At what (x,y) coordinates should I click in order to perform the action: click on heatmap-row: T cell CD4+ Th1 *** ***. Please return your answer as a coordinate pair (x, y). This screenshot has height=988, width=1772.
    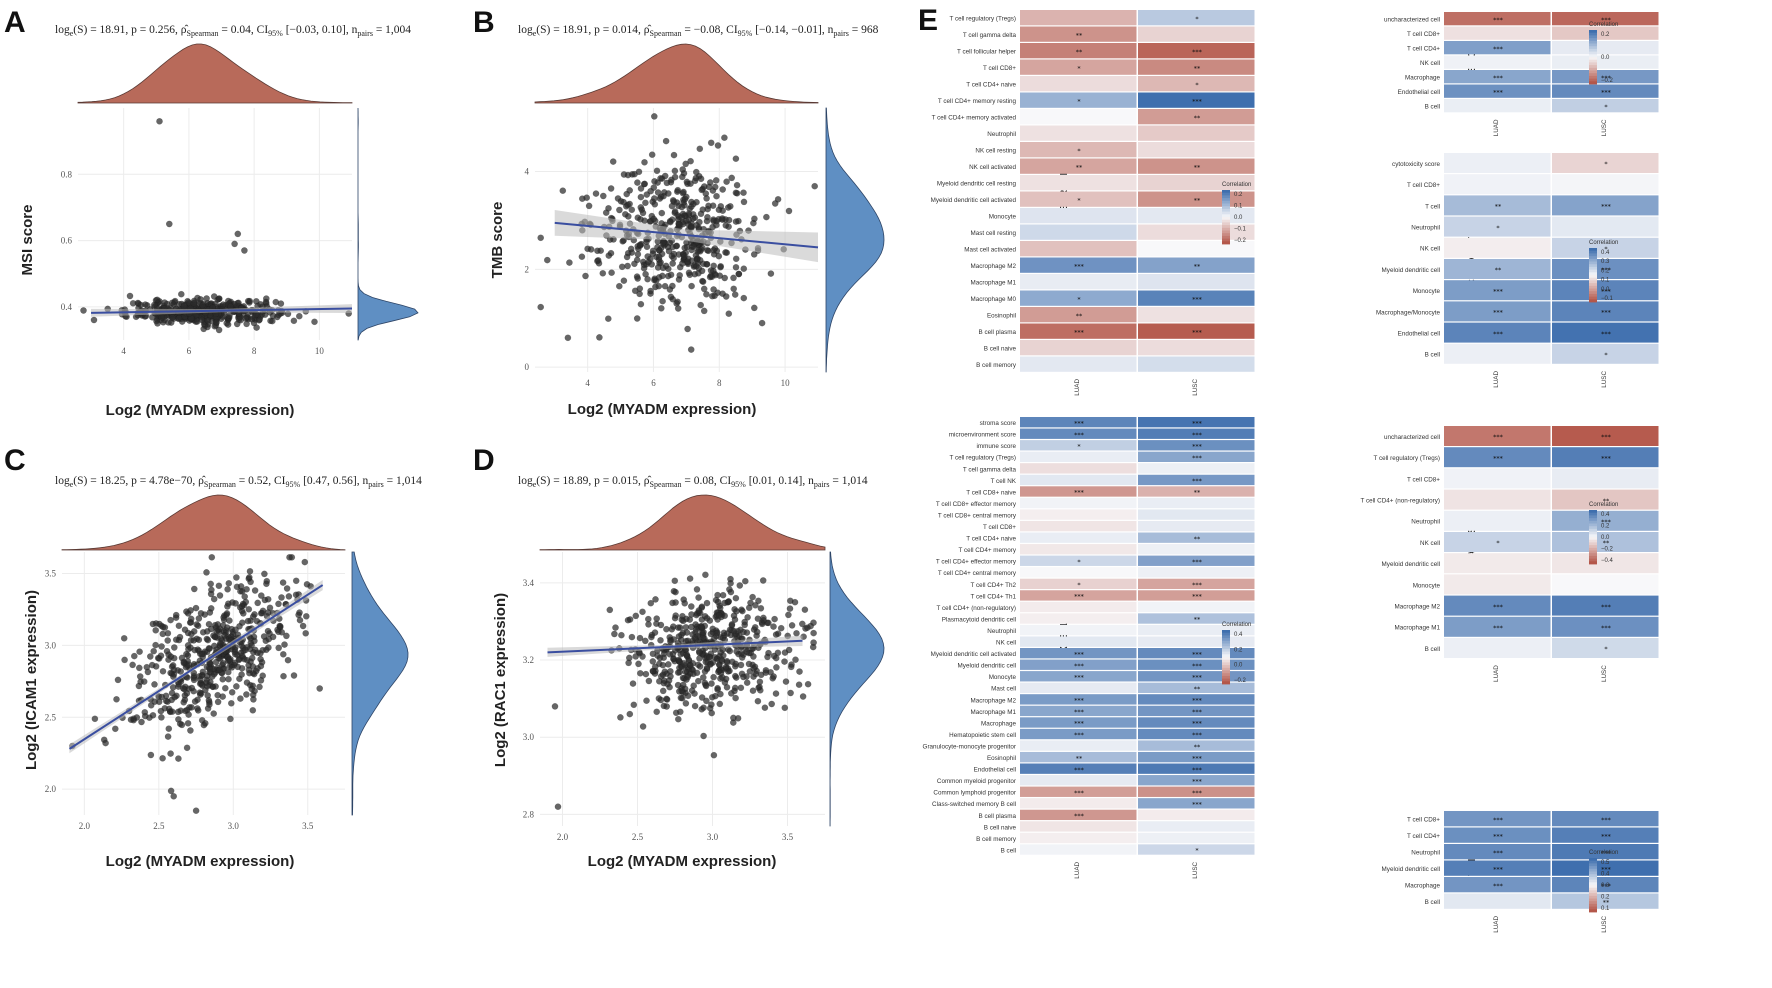
    Looking at the image, I should click on (1113, 595).